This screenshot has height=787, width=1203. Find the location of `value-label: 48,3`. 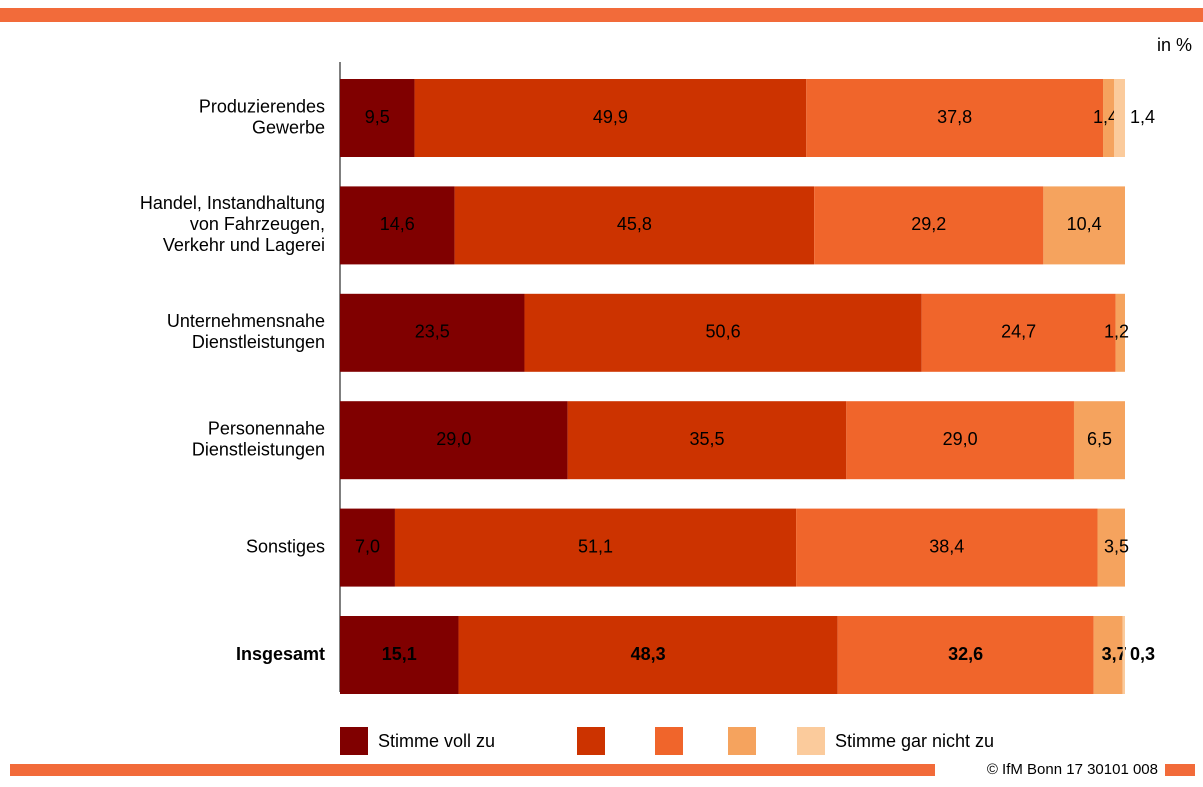

value-label: 48,3 is located at coordinates (648, 654).